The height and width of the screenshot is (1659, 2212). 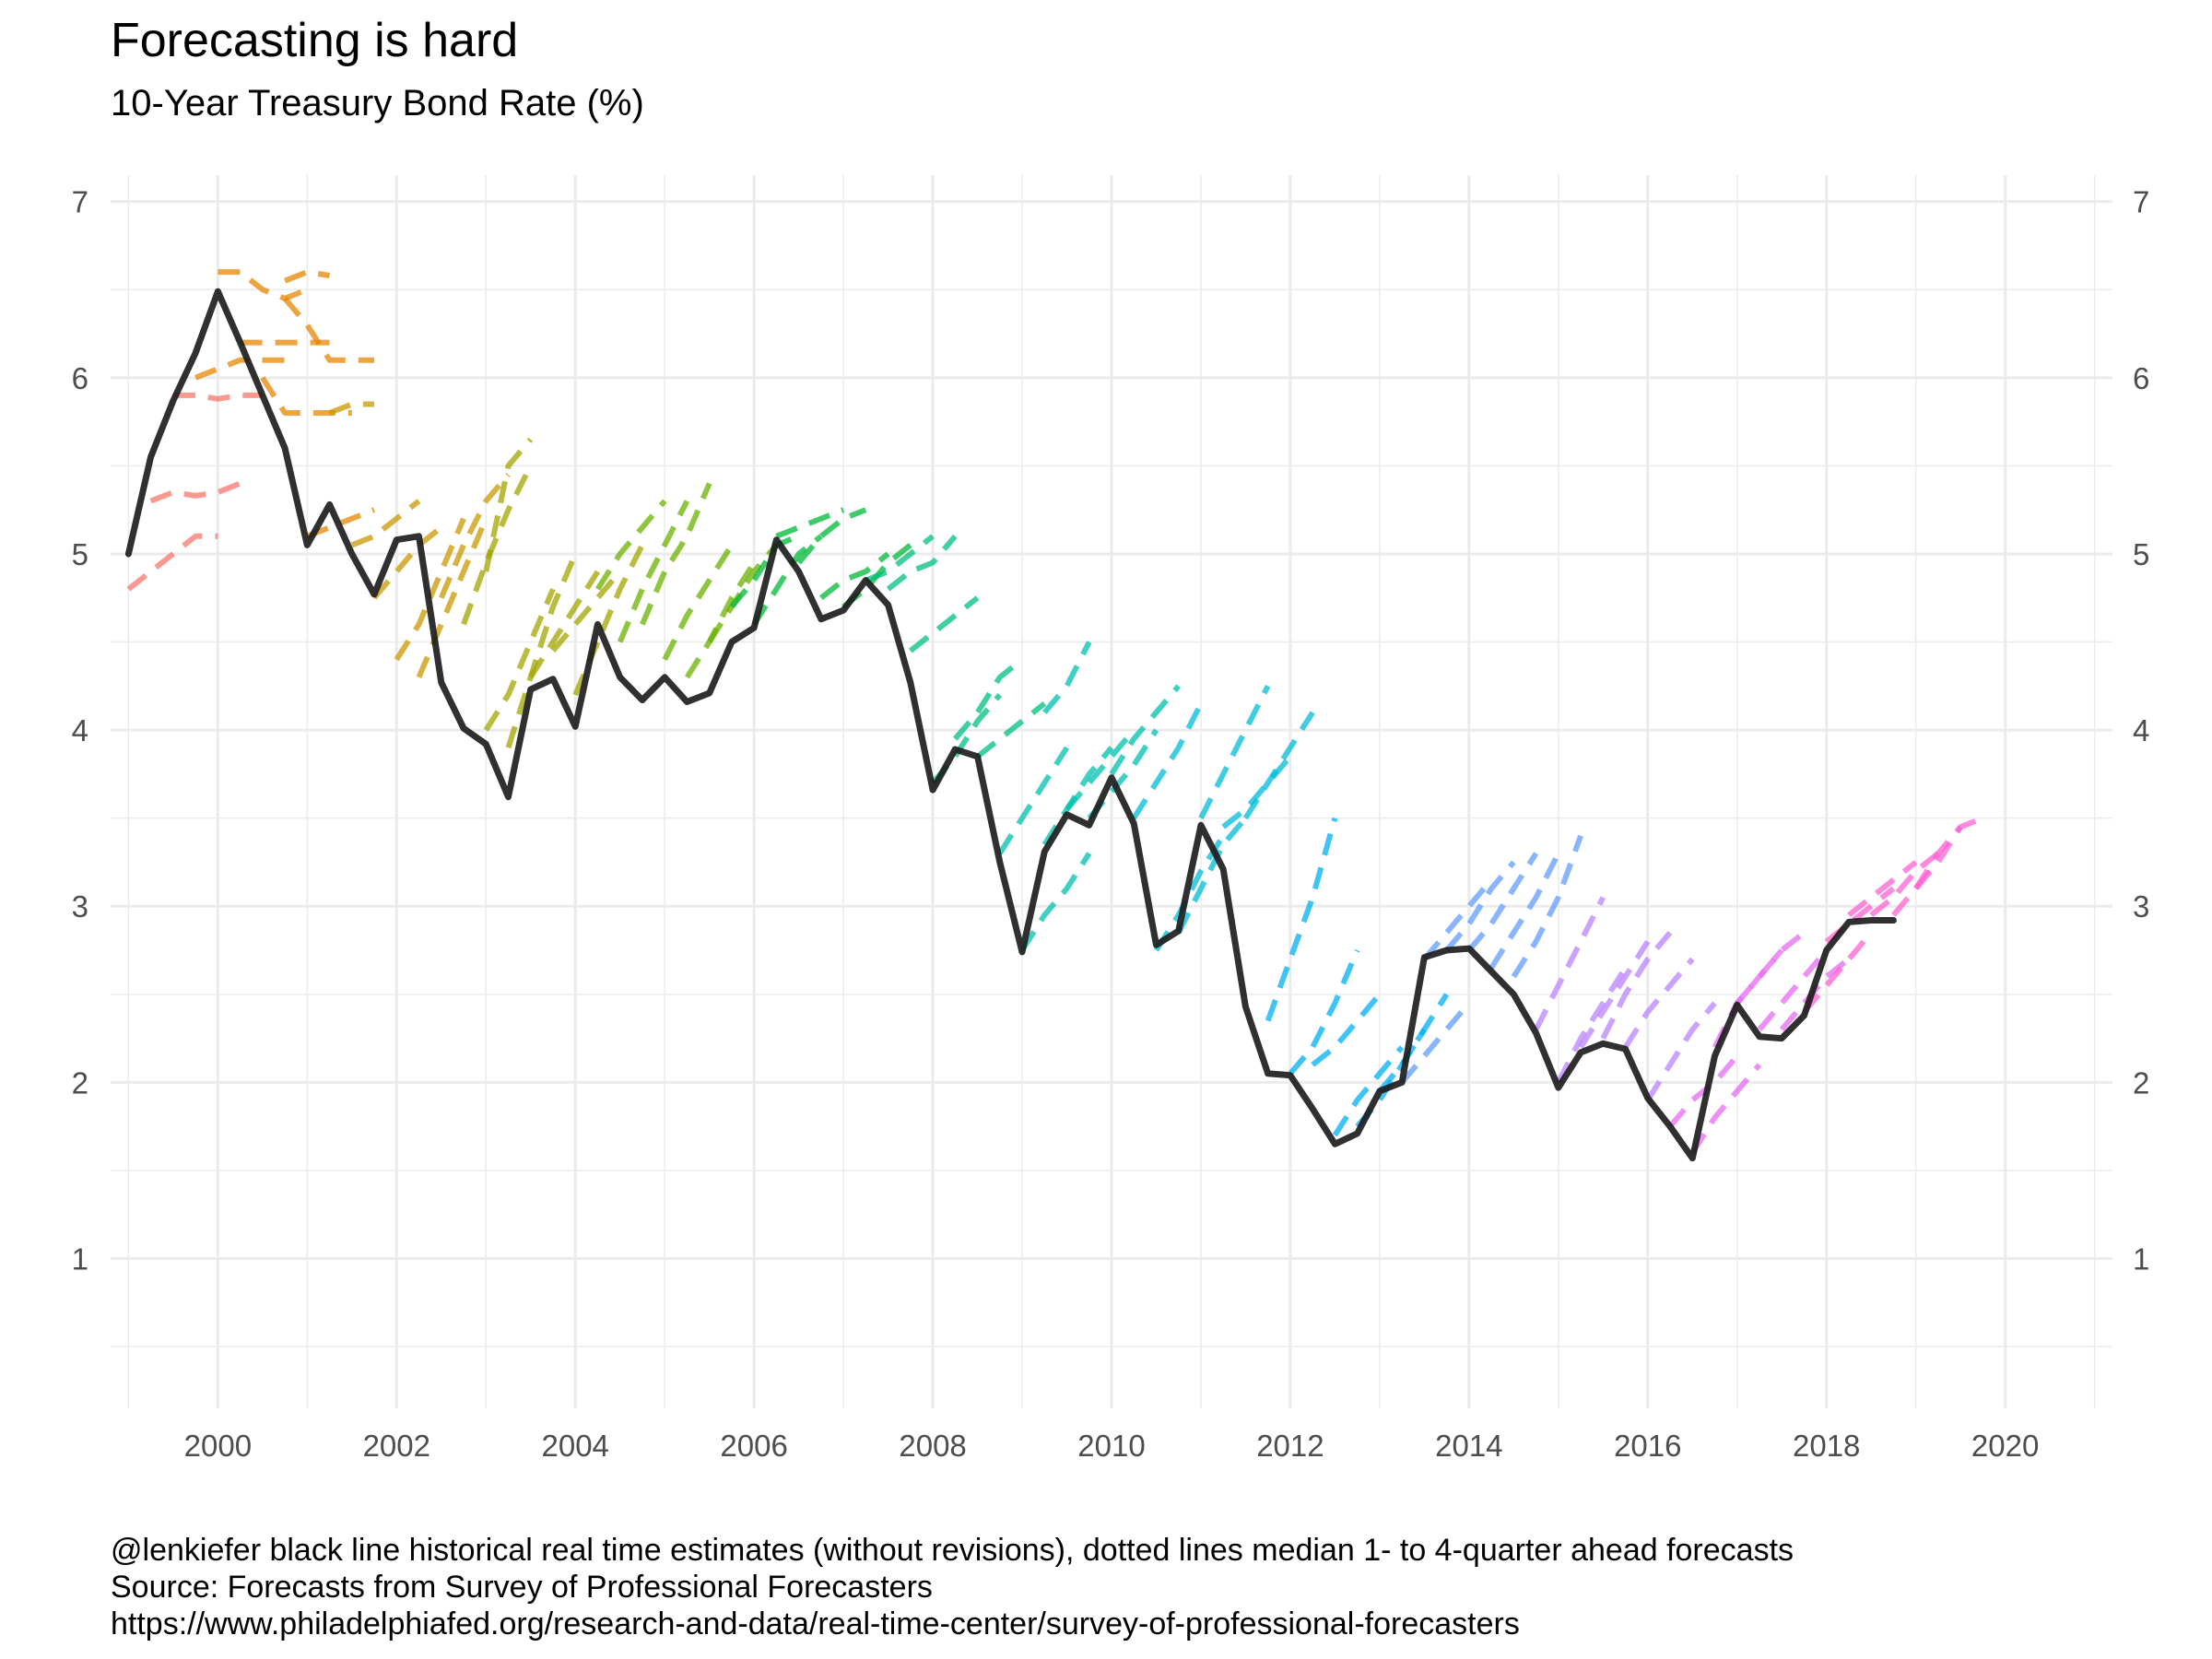 What do you see at coordinates (753, 1446) in the screenshot?
I see `x-tick-label: 2006` at bounding box center [753, 1446].